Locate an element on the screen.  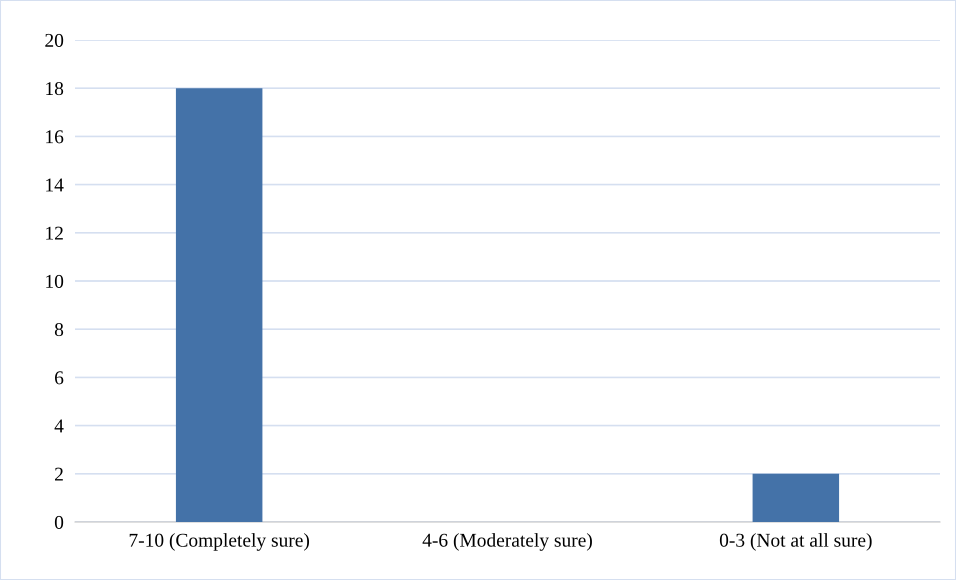
x-tick-label: 4-6 (Moderately sure) is located at coordinates (507, 542).